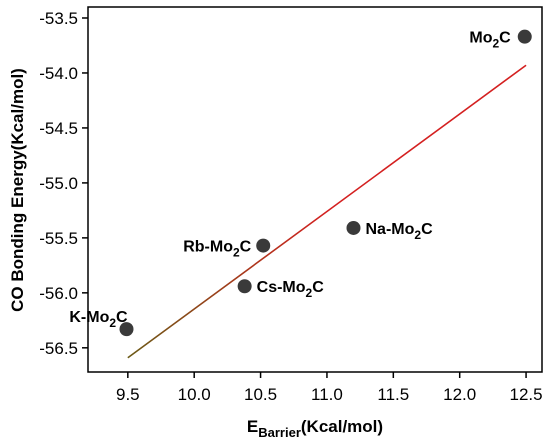  What do you see at coordinates (58, 128) in the screenshot?
I see `y-tick-label: -54.5` at bounding box center [58, 128].